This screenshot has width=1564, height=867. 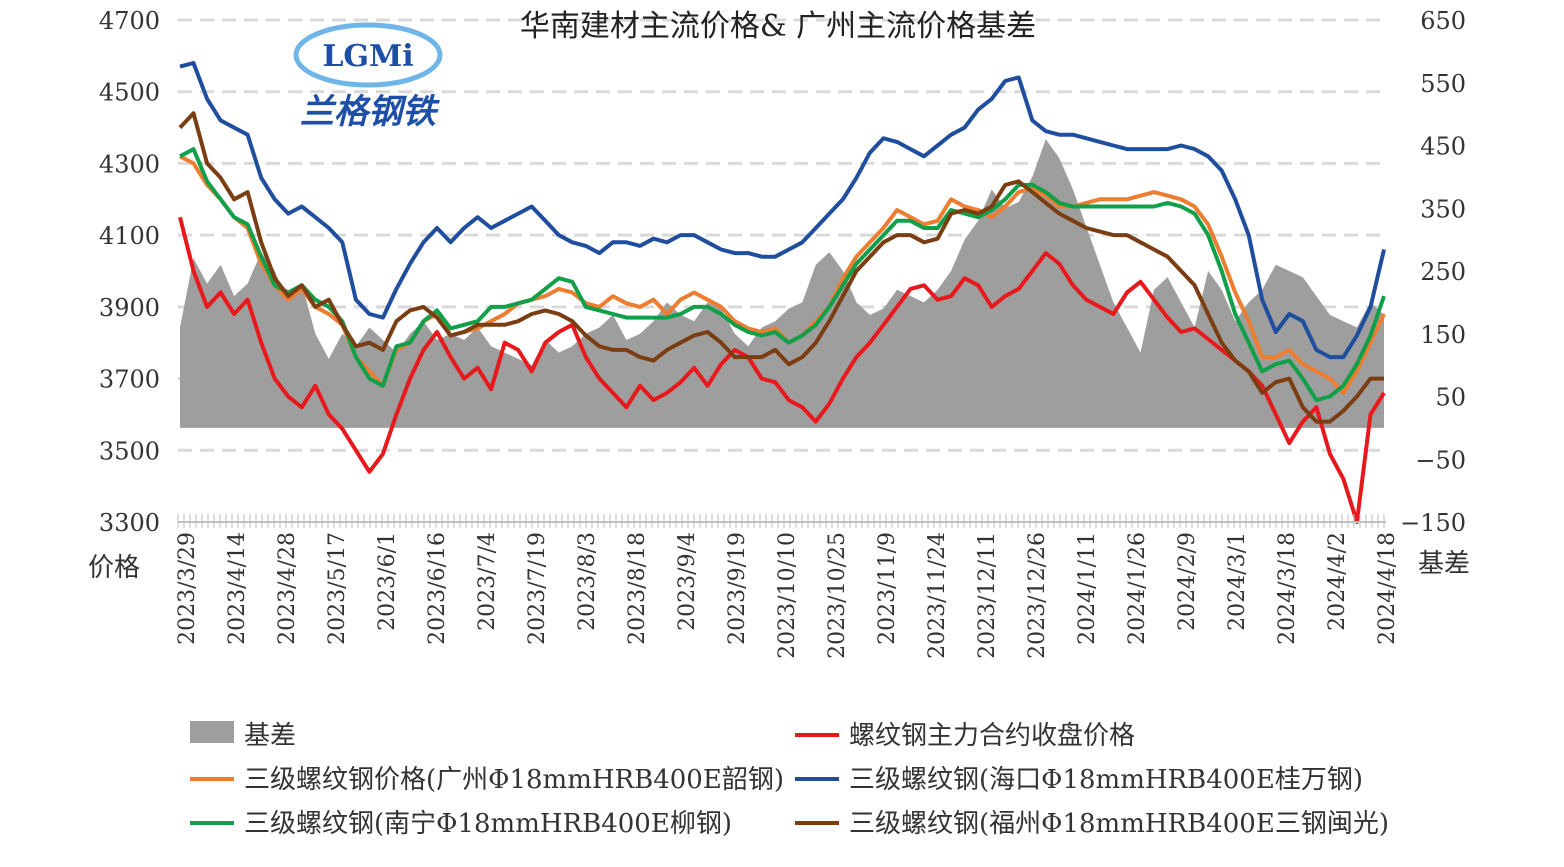 What do you see at coordinates (129, 451) in the screenshot?
I see `y-left-tick-label: 3500` at bounding box center [129, 451].